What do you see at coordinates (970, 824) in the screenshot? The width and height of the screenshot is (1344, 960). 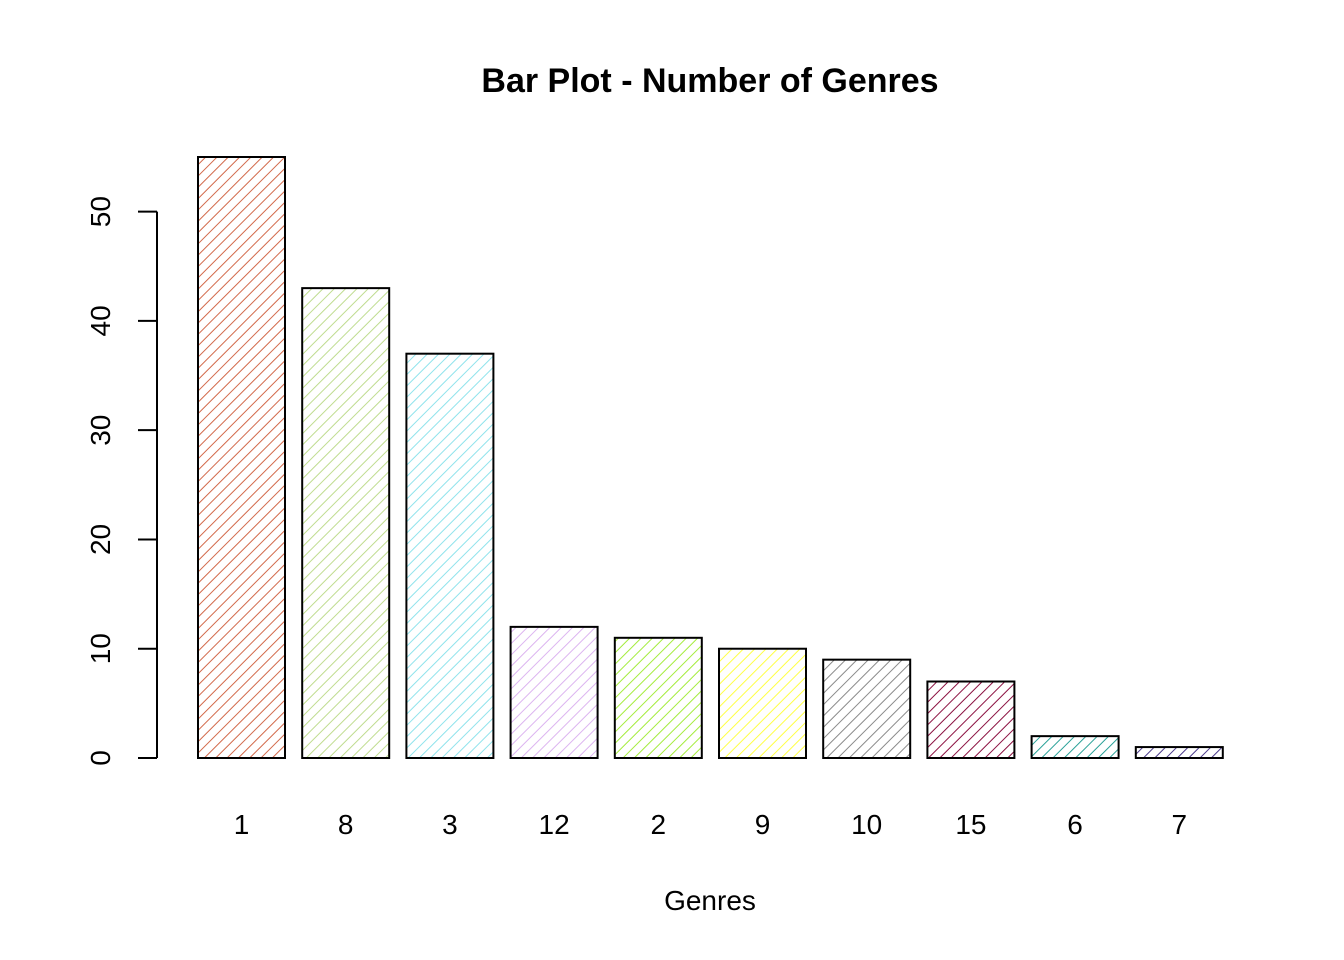 I see `x-tick-label: 15` at bounding box center [970, 824].